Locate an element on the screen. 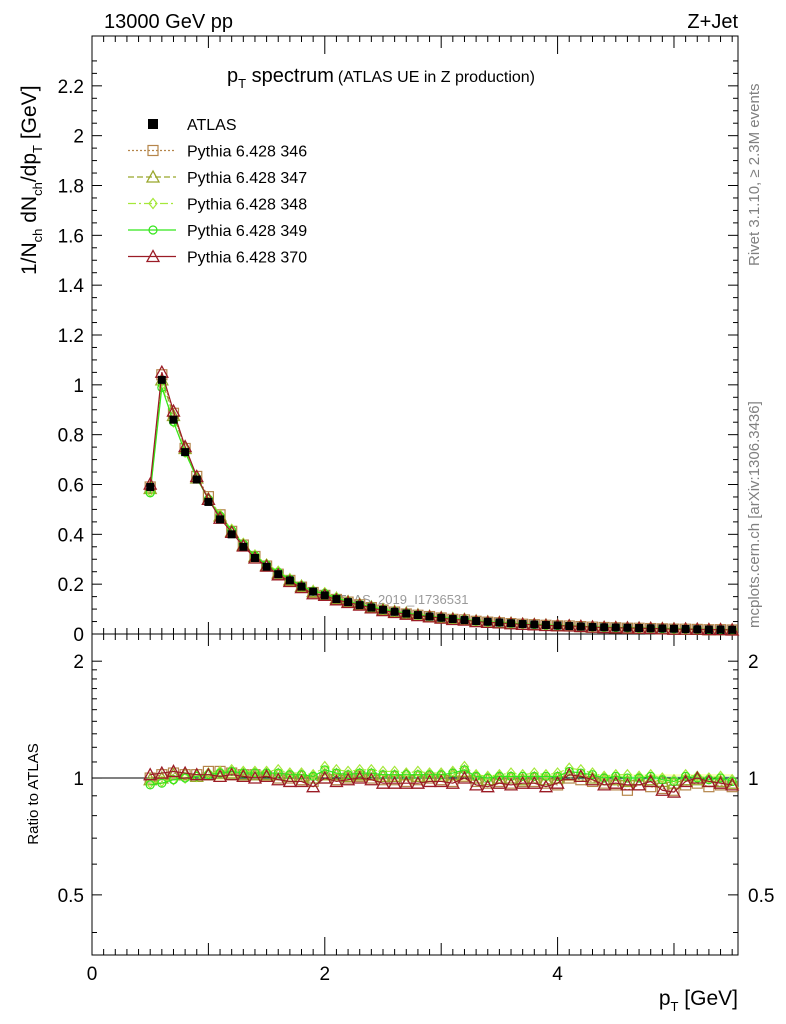  y-tick-label: 2.2 is located at coordinates (71, 87).